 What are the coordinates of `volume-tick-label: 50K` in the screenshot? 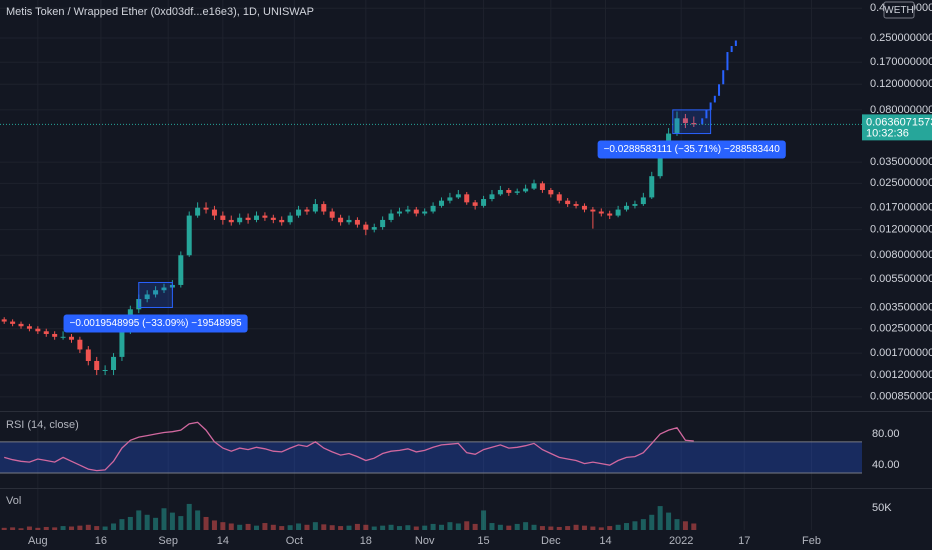 It's located at (882, 508).